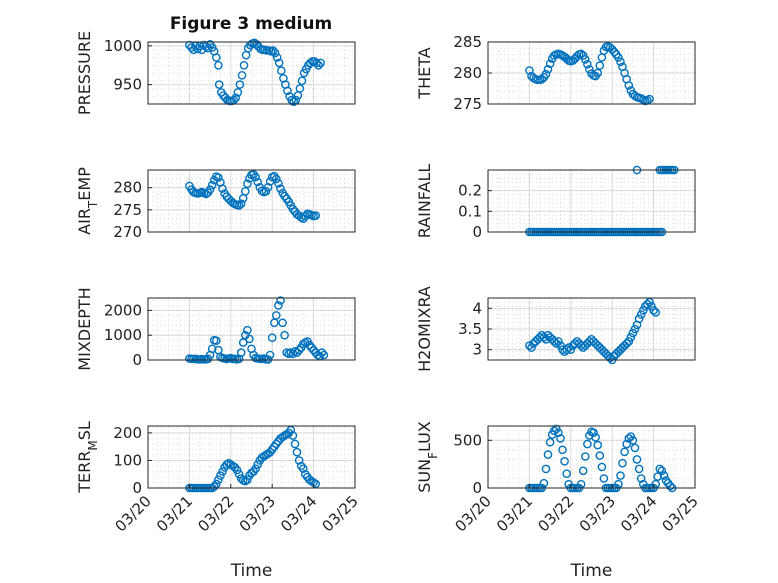  I want to click on figure-title: Figure 3 medium, so click(251, 24).